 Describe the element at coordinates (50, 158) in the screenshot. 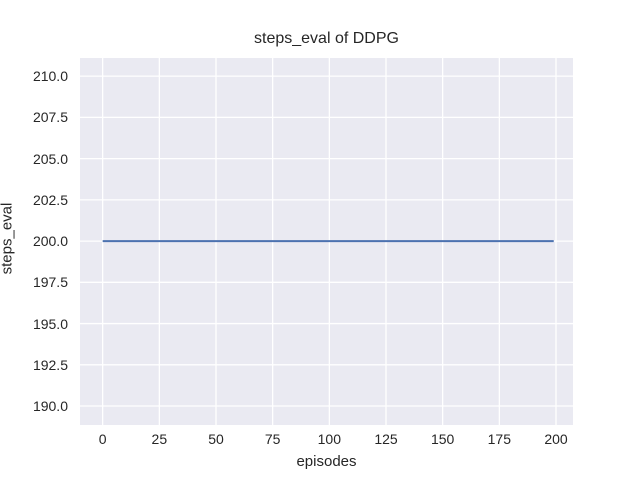

I see `y-tick-label: 205.0` at that location.